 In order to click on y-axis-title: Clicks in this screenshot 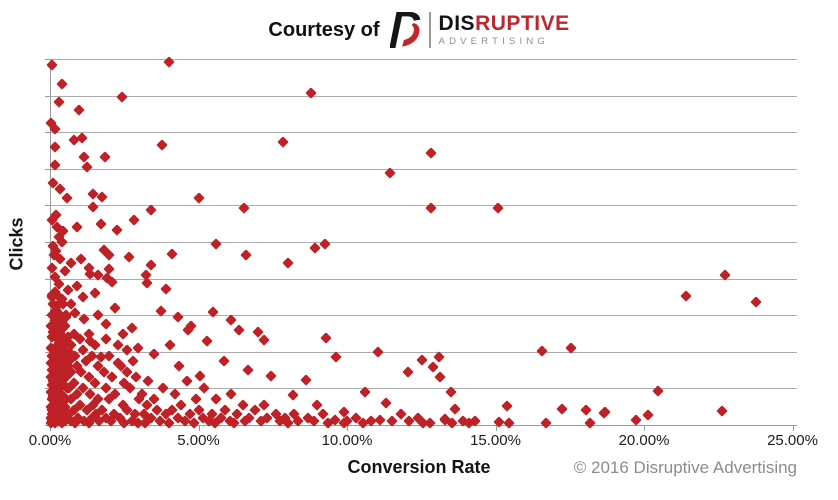, I will do `click(16, 244)`.